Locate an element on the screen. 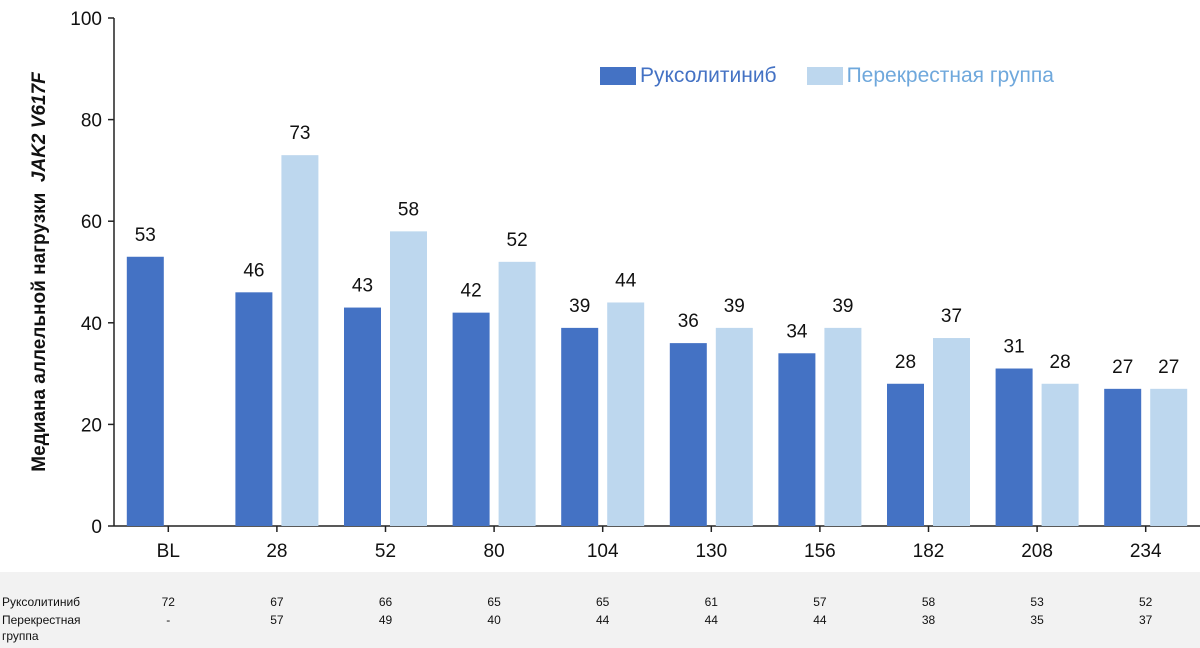  y-axis-label-gene: JAK2 V617F is located at coordinates (39, 127).